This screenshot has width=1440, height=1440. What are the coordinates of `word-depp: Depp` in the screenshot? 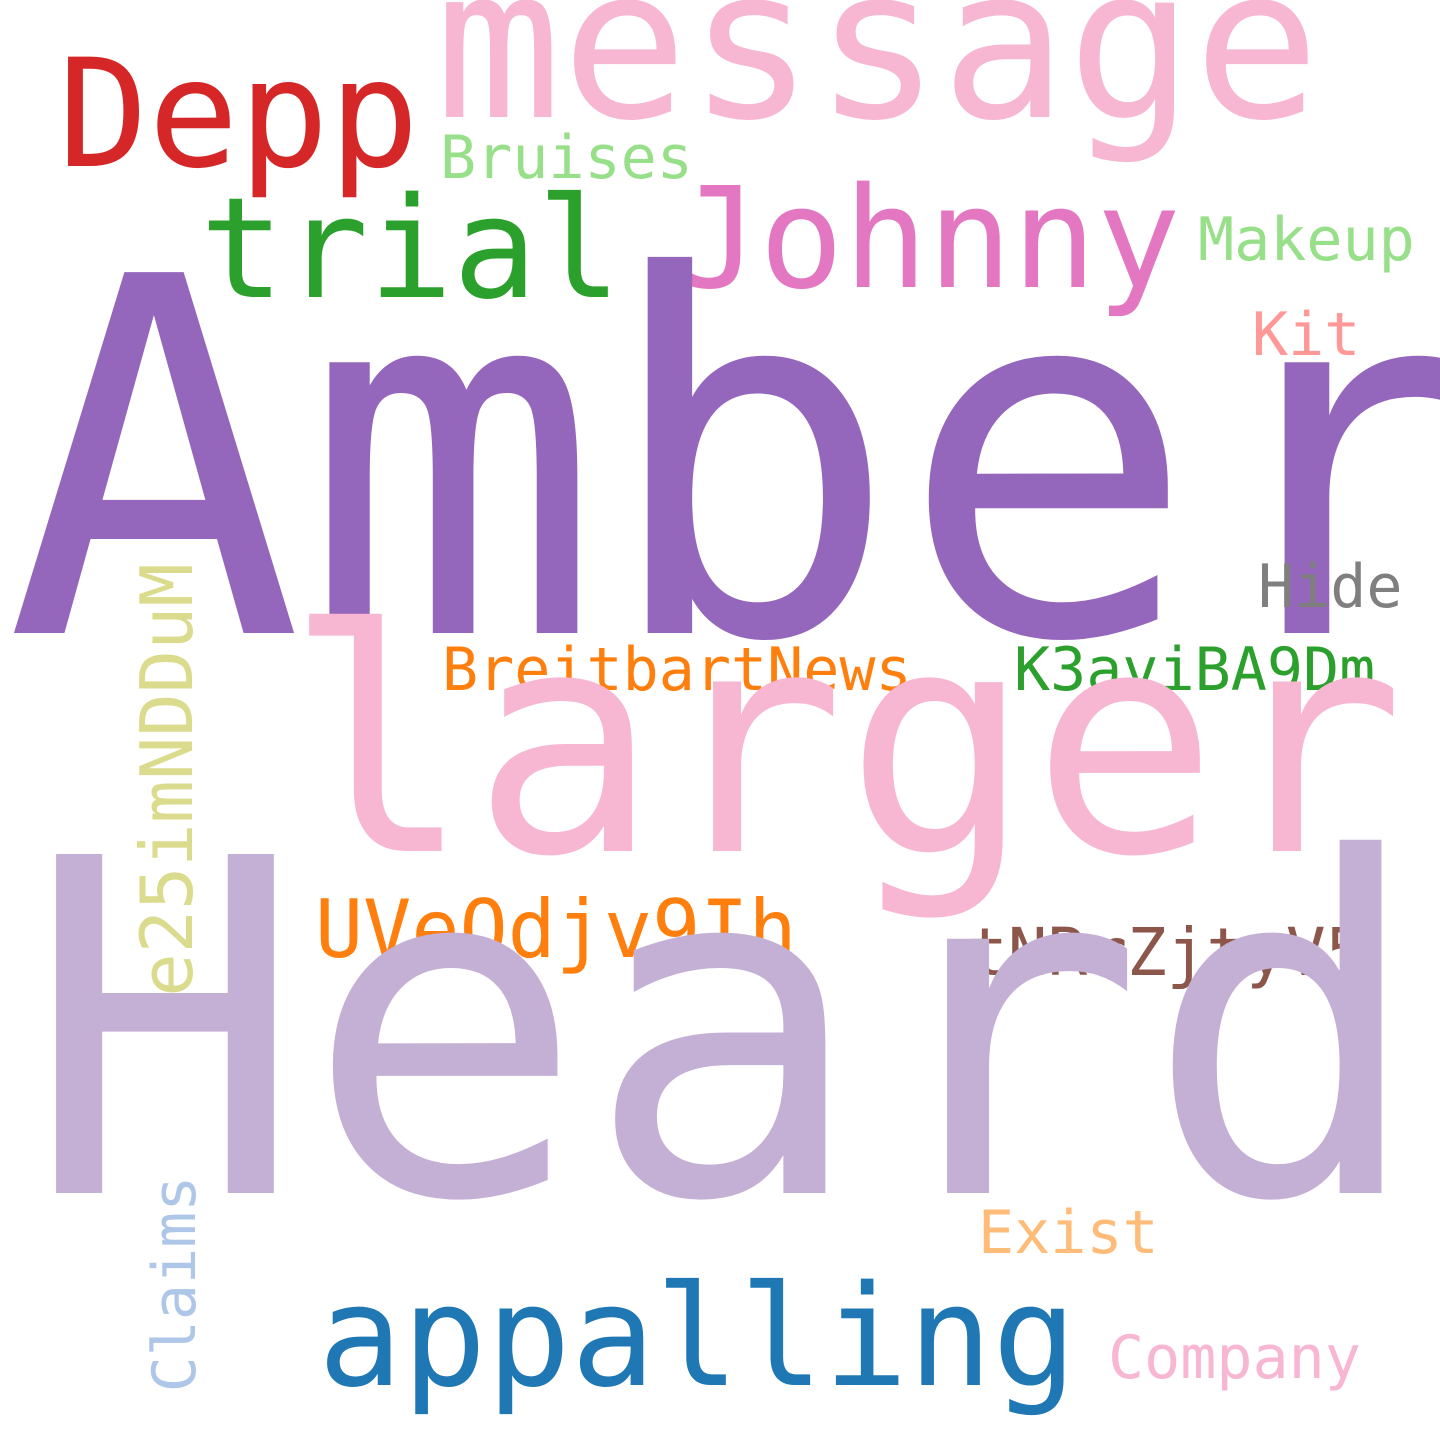 It's located at (239, 115).